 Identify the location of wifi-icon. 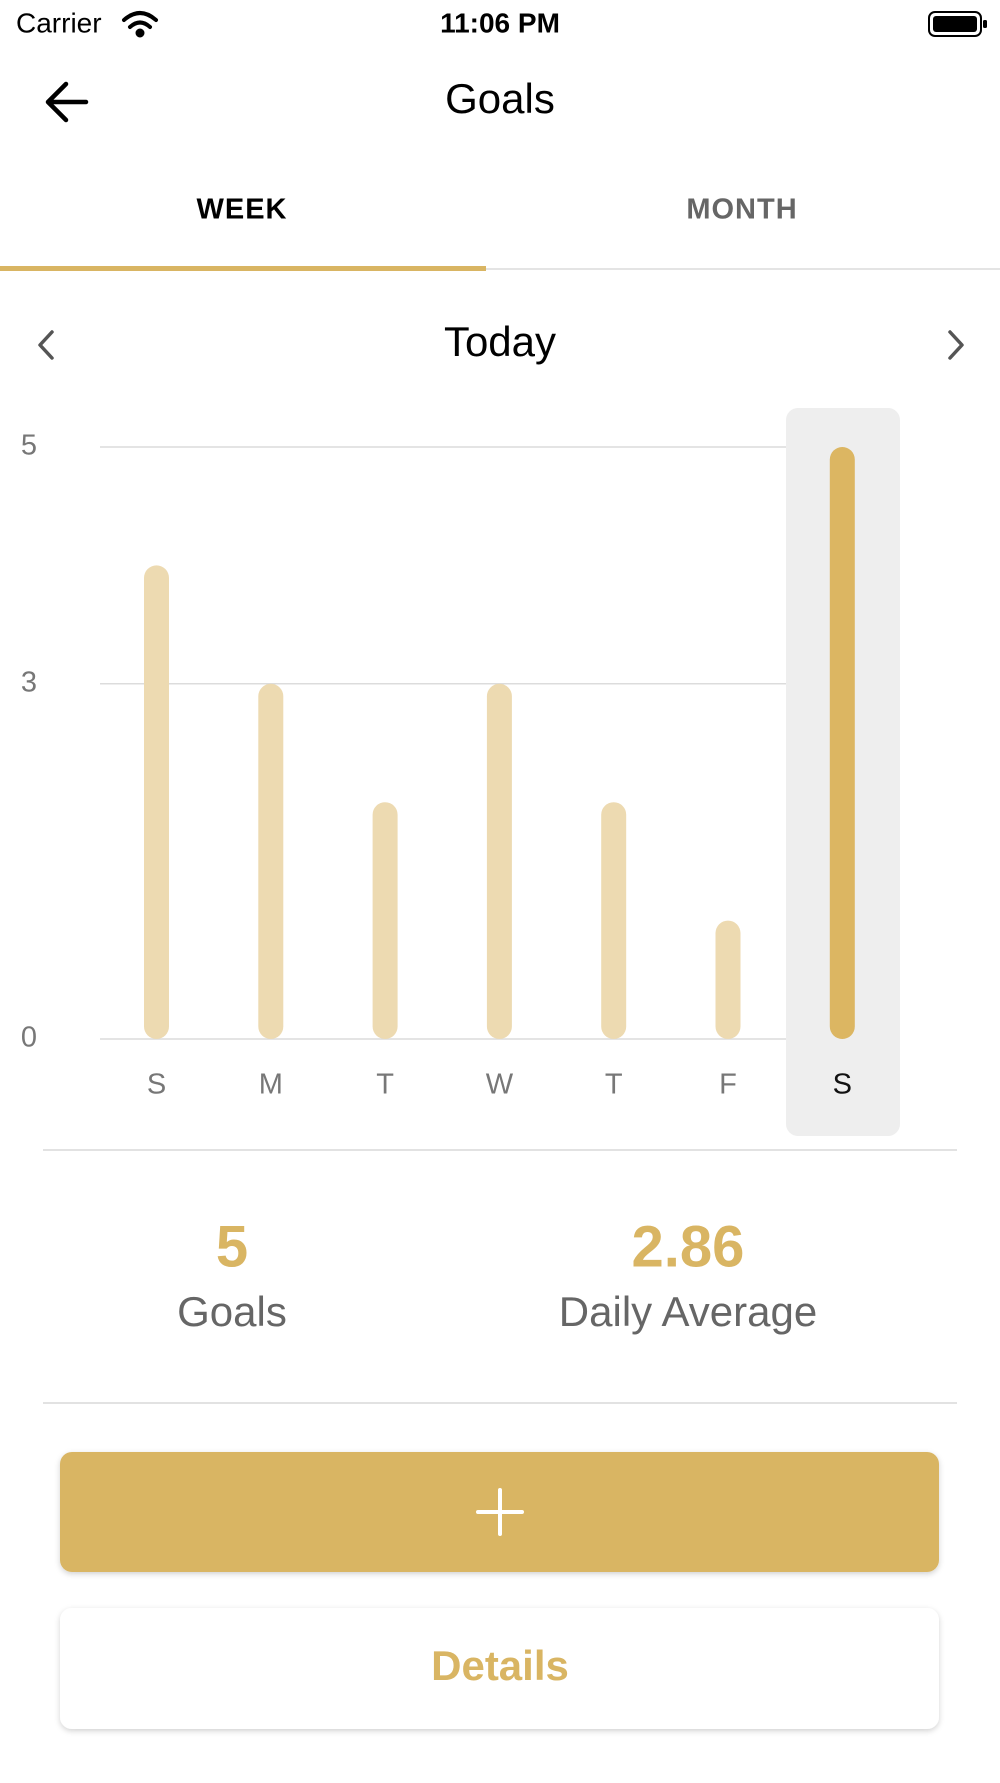
(140, 24).